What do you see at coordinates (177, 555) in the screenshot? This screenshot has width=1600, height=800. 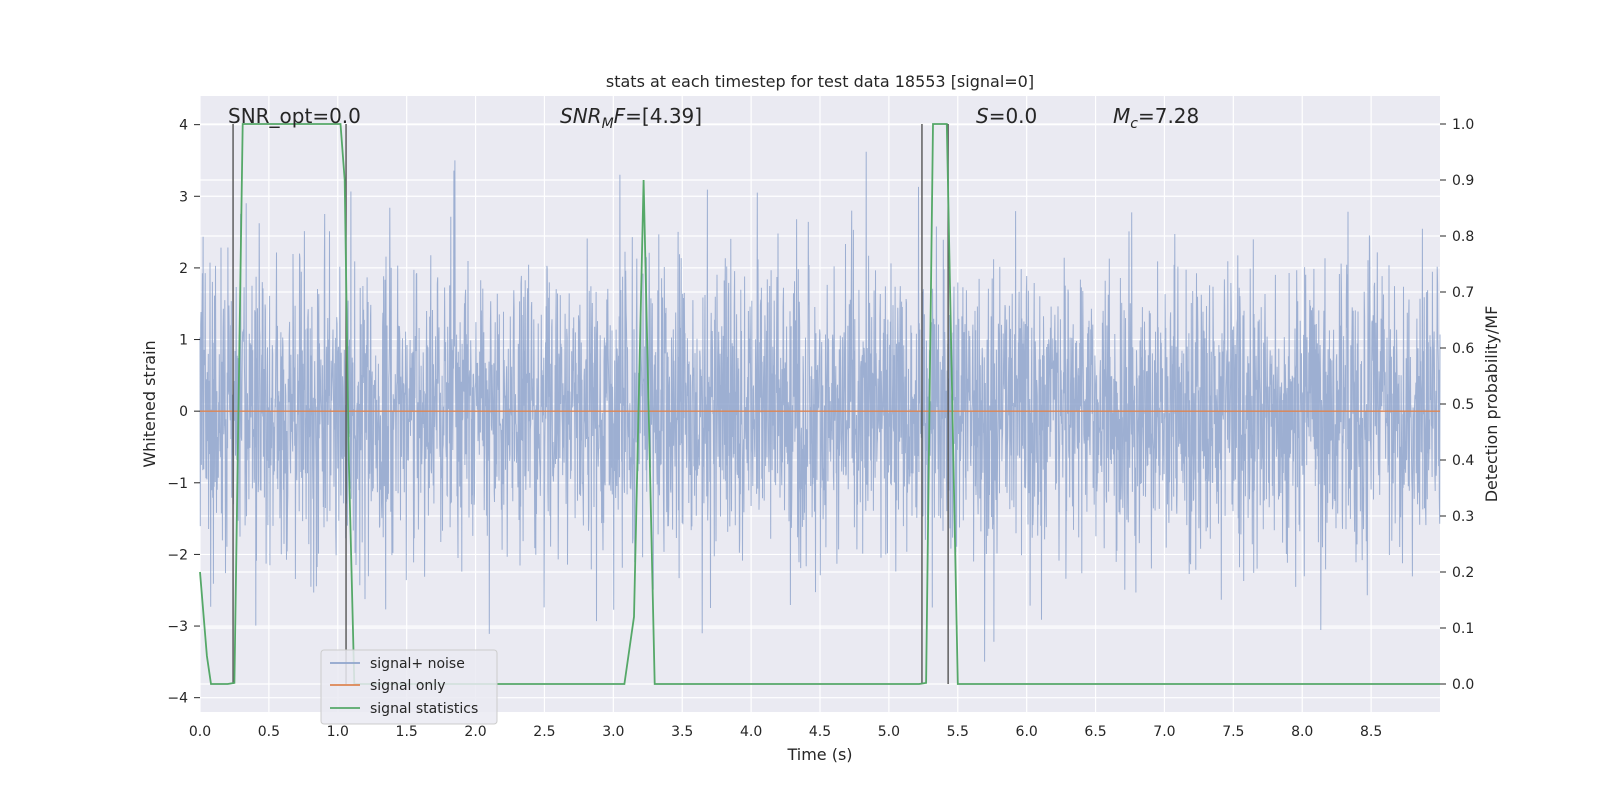 I see `y-tick-label: −2` at bounding box center [177, 555].